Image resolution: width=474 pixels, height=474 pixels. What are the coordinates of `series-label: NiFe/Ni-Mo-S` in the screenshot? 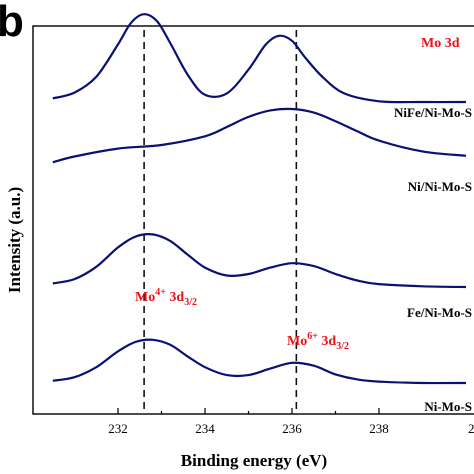 It's located at (433, 112).